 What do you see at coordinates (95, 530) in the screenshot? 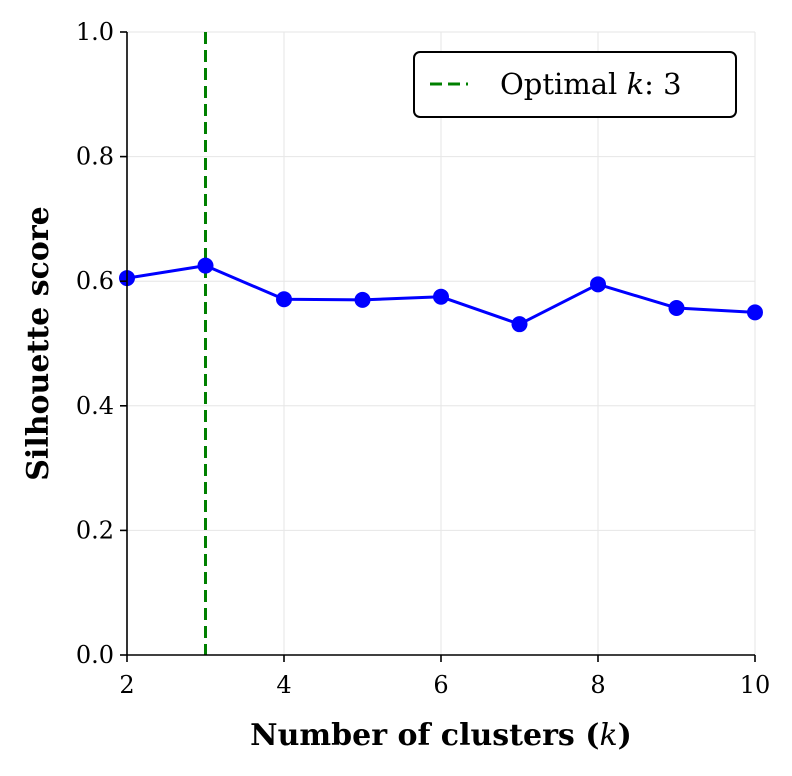
I see `y-tick-label: 0.2` at bounding box center [95, 530].